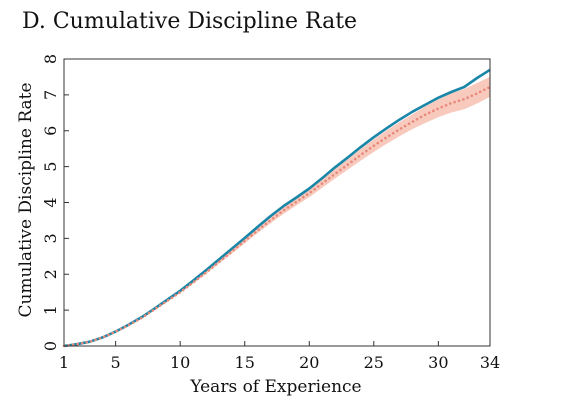 This screenshot has height=400, width=566. I want to click on x-tick-label-25: 25, so click(374, 362).